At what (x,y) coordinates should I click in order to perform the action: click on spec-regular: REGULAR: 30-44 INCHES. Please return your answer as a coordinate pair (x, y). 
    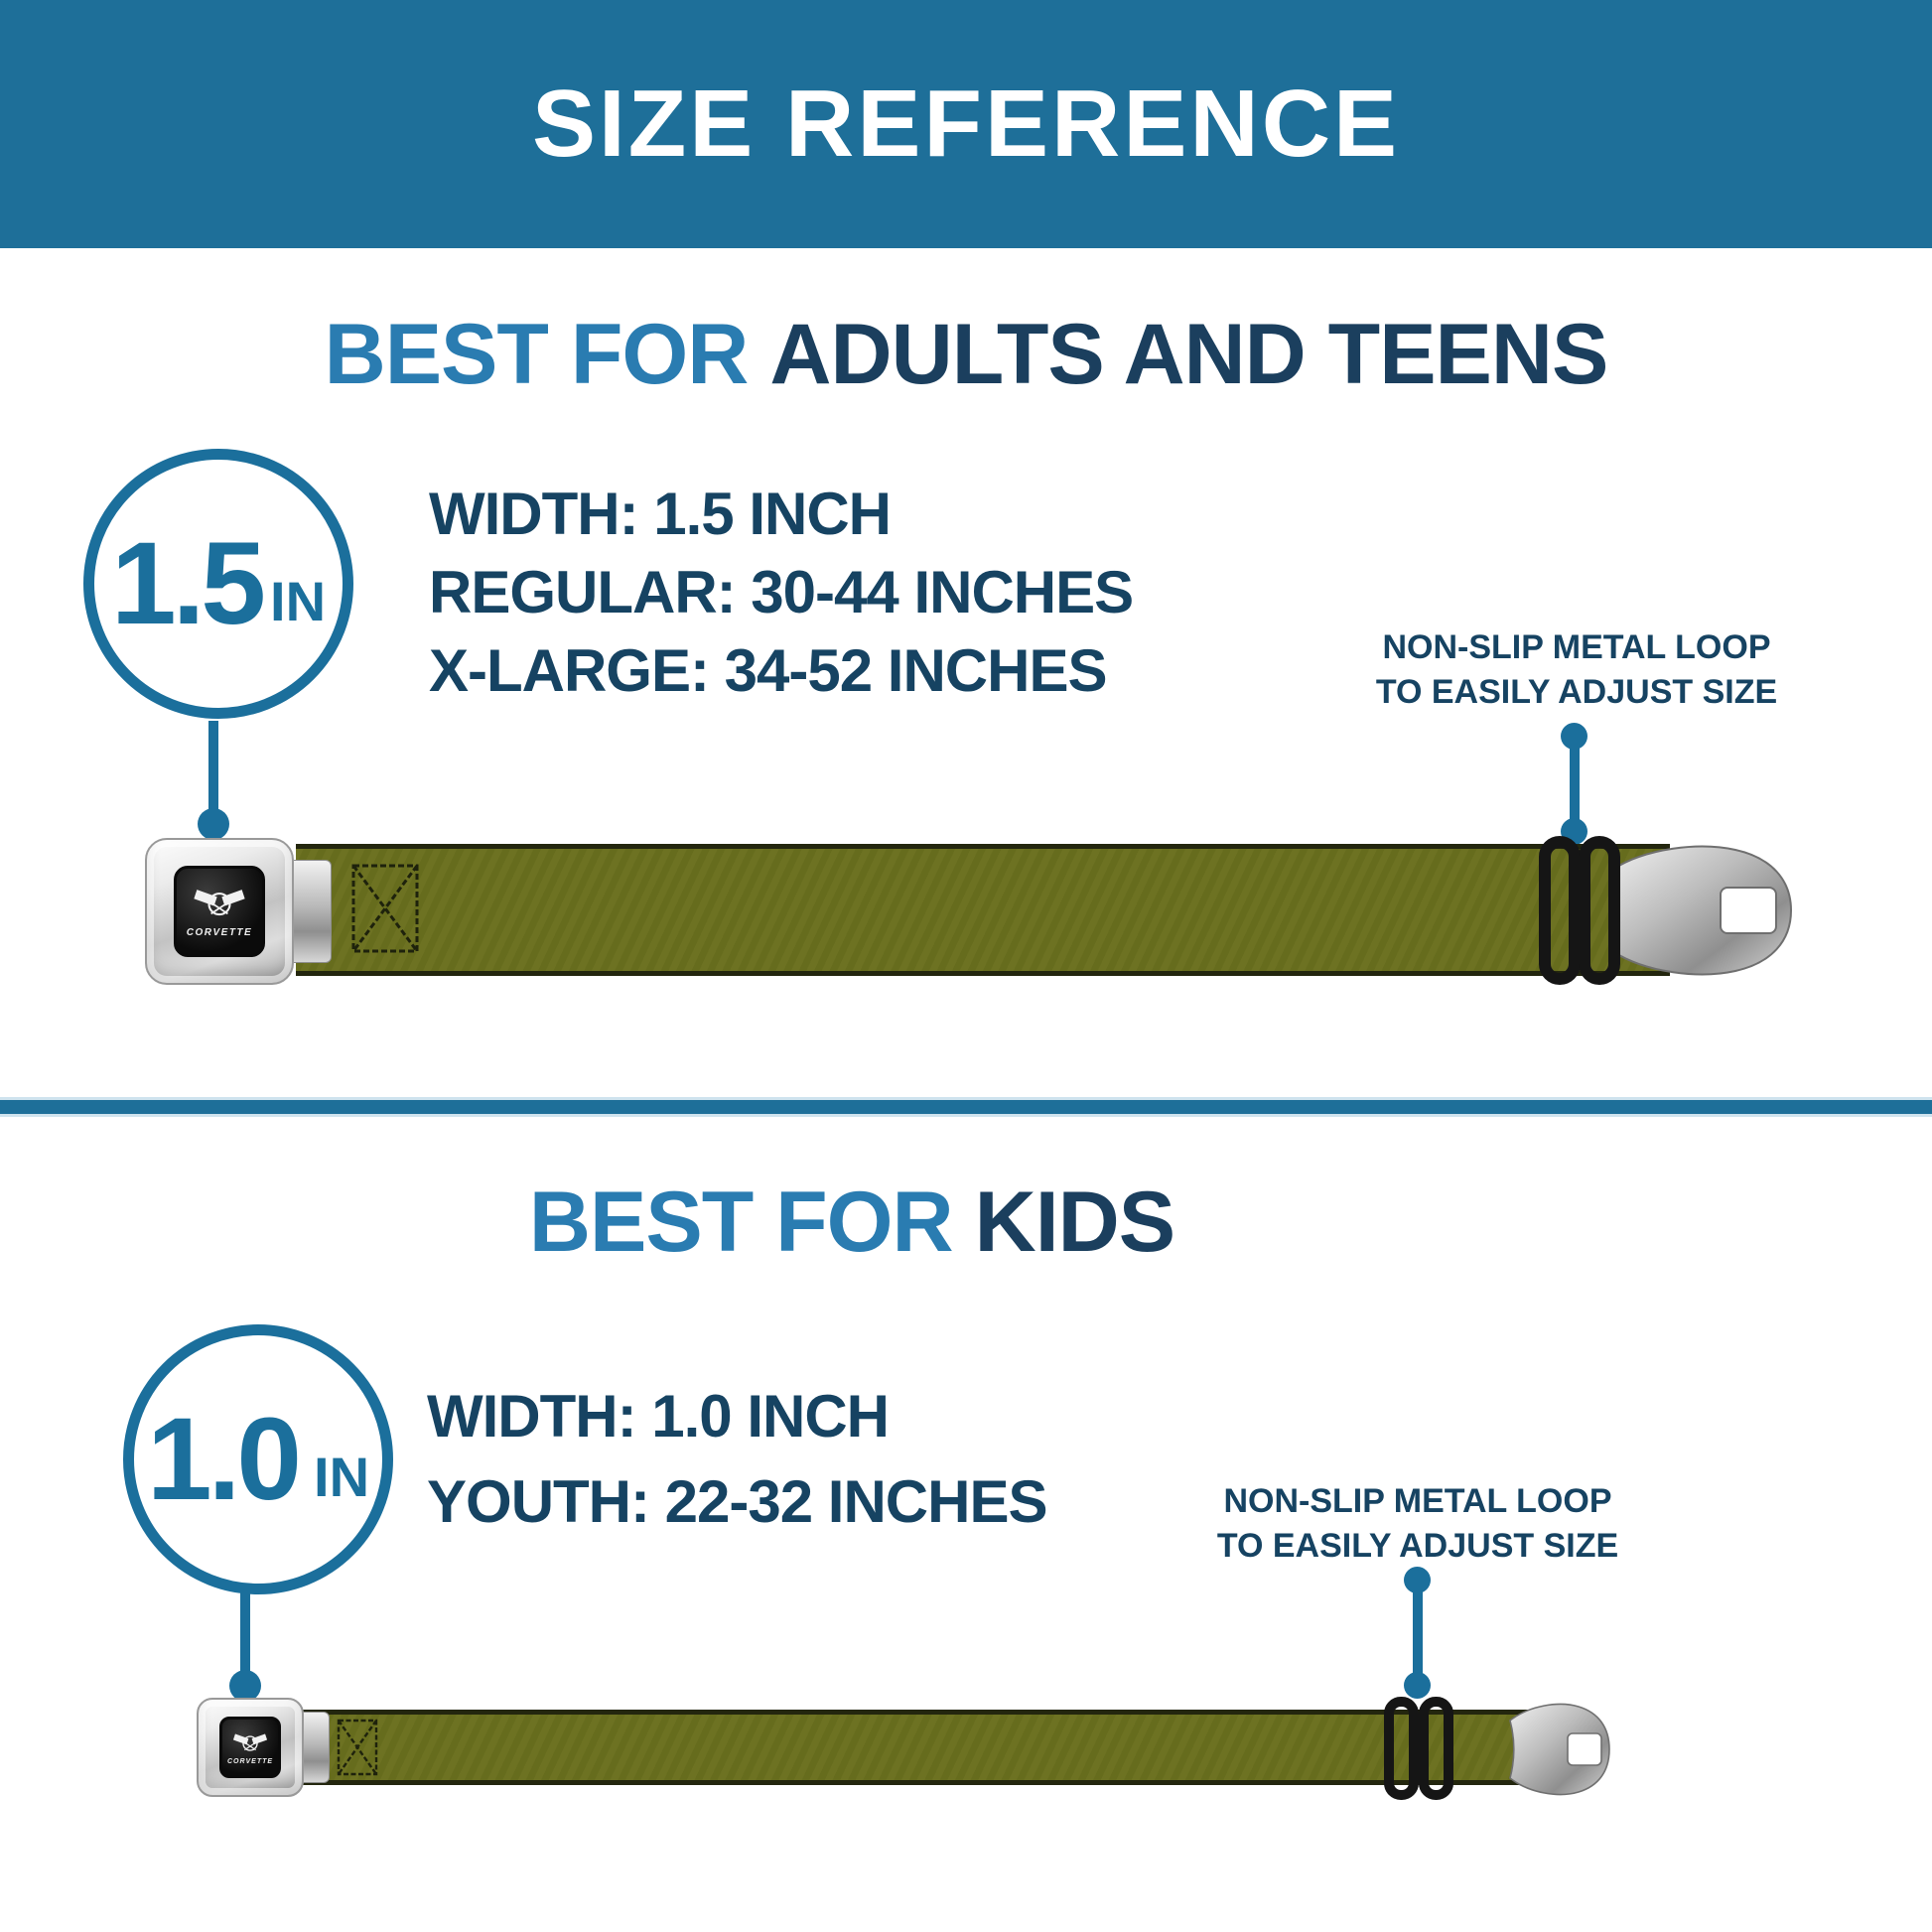
    Looking at the image, I should click on (781, 592).